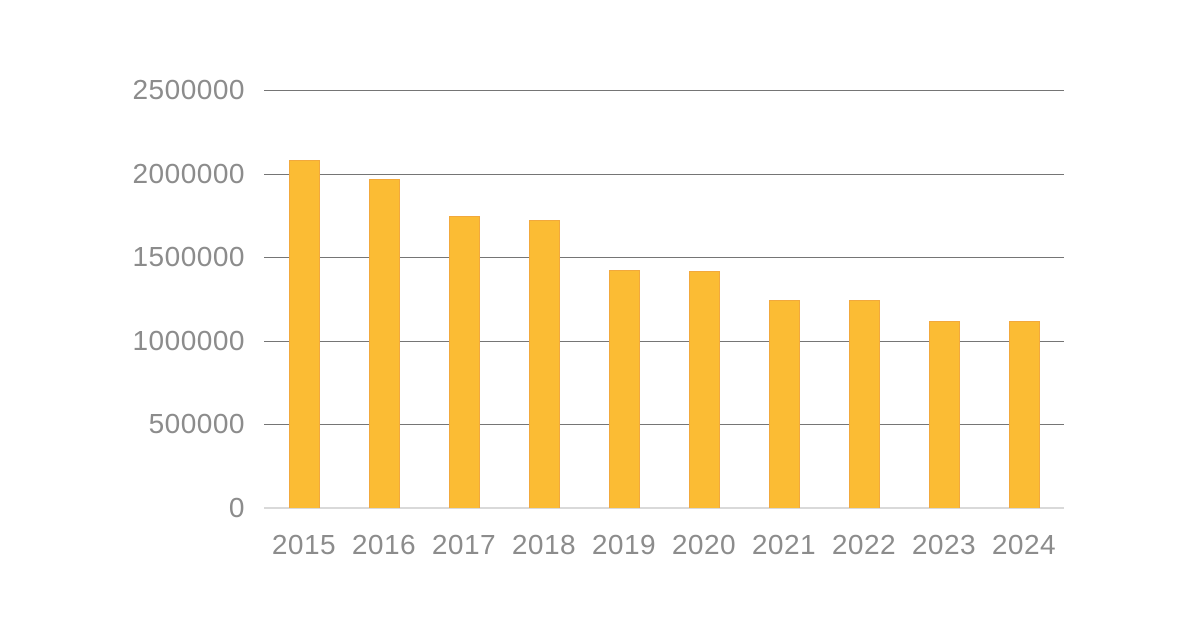  I want to click on x-axis-tick-label: 2015, so click(304, 544).